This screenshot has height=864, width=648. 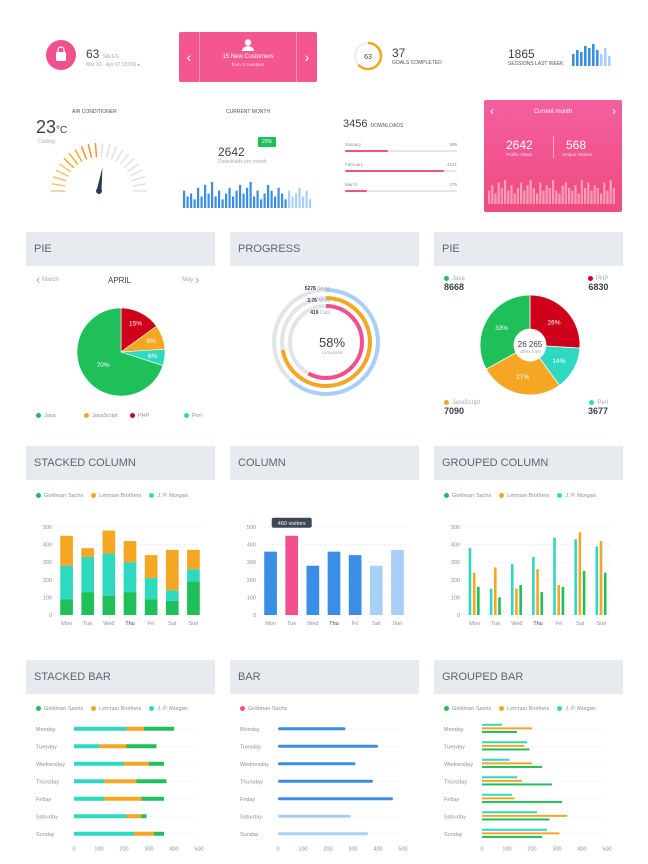 I want to click on x-tick: Thu, so click(x=537, y=624).